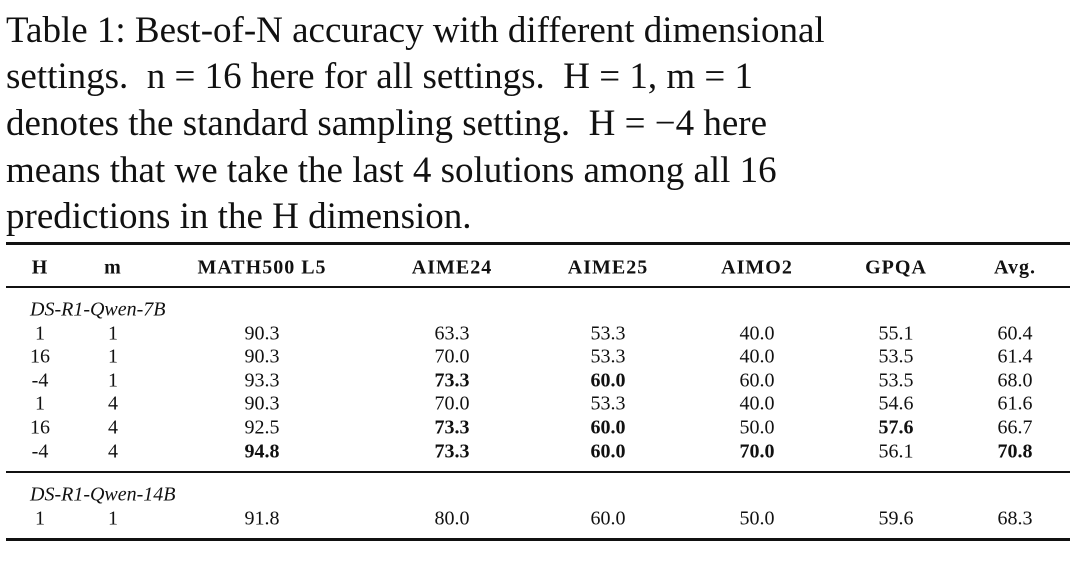 The image size is (1080, 566). What do you see at coordinates (98, 309) in the screenshot?
I see `group-label: DS-R1-Qwen-7B` at bounding box center [98, 309].